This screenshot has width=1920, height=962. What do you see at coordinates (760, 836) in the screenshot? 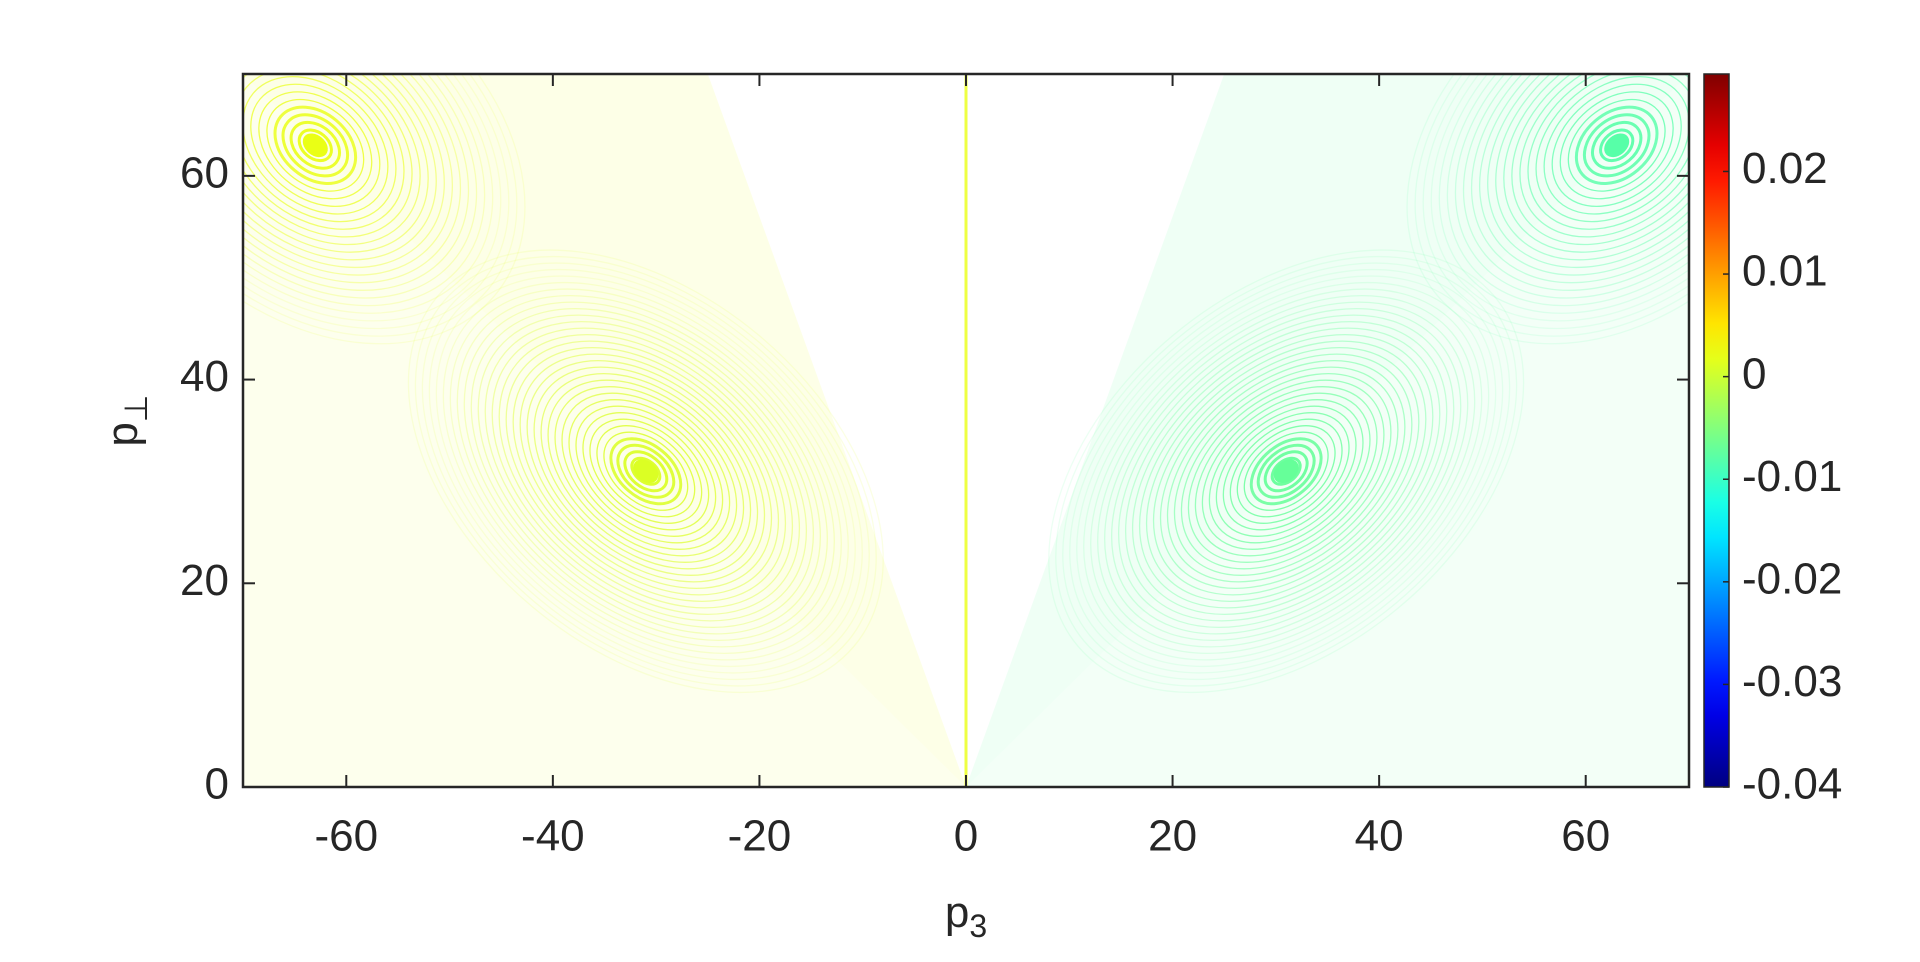
I see `x-tick-label: -20` at bounding box center [760, 836].